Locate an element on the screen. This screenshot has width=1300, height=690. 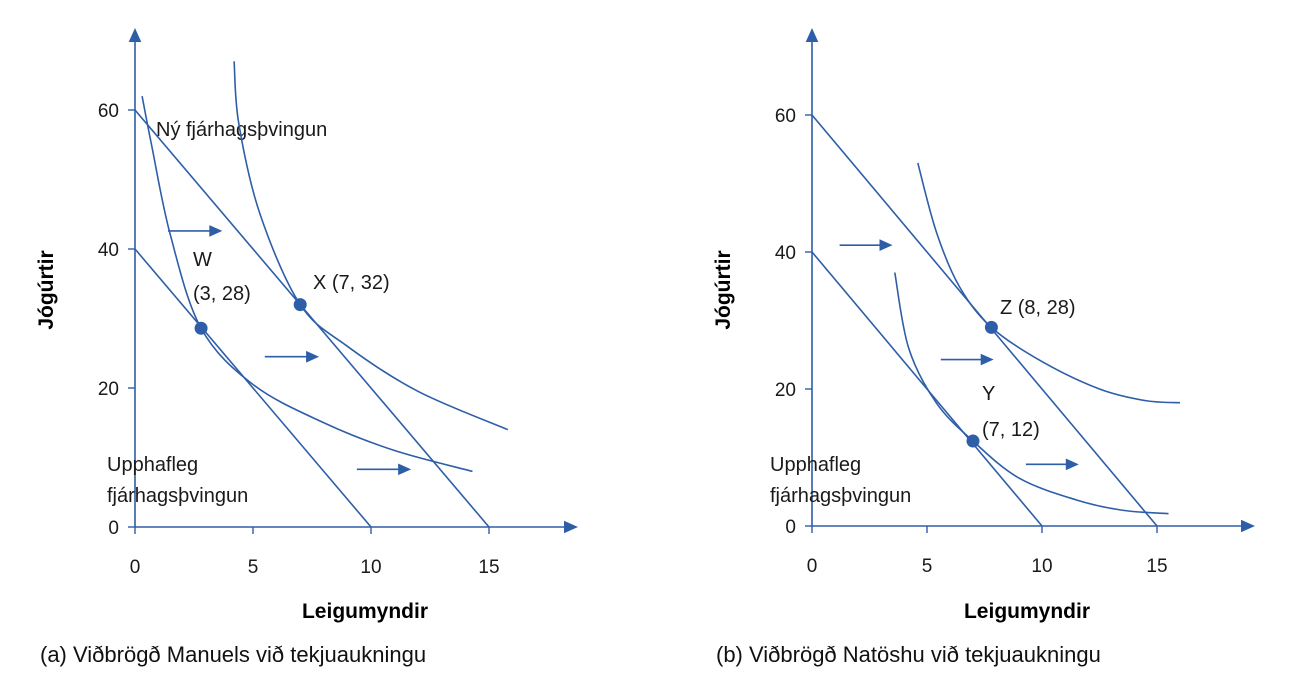
point-Z is located at coordinates (991, 327).